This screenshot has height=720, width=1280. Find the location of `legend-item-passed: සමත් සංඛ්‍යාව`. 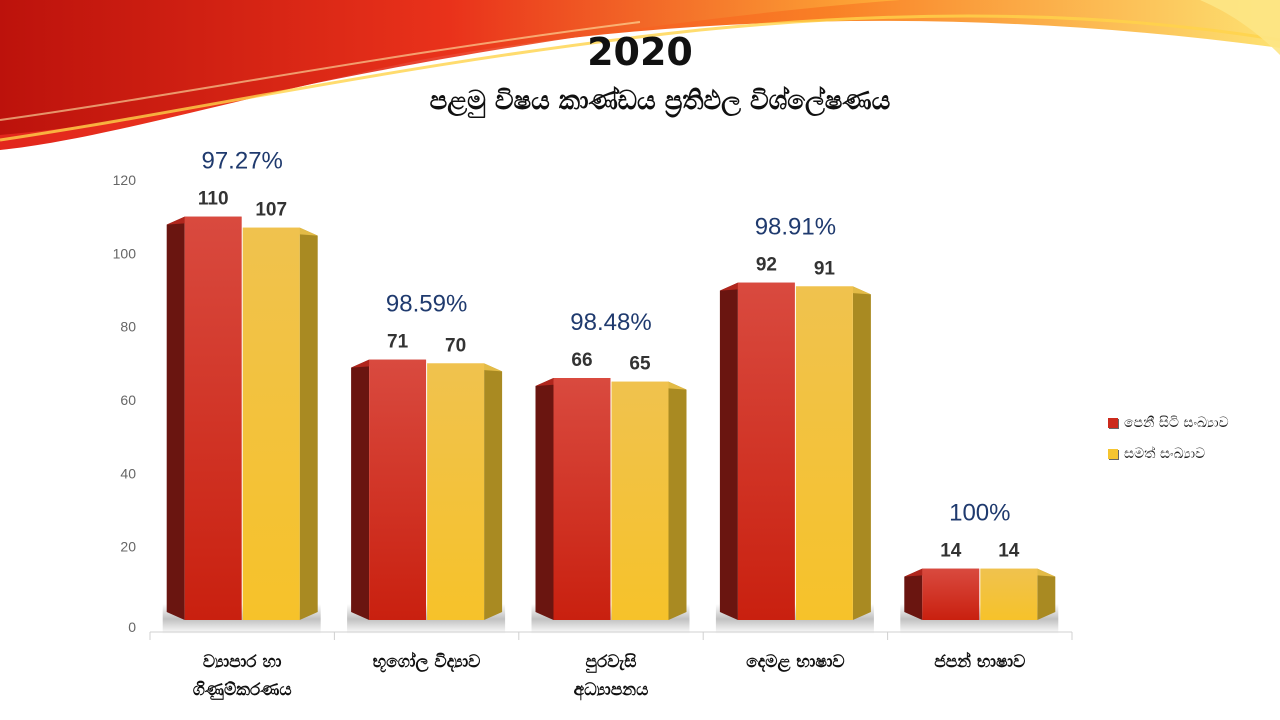

legend-item-passed: සමත් සංඛ්‍යාව is located at coordinates (1168, 454).